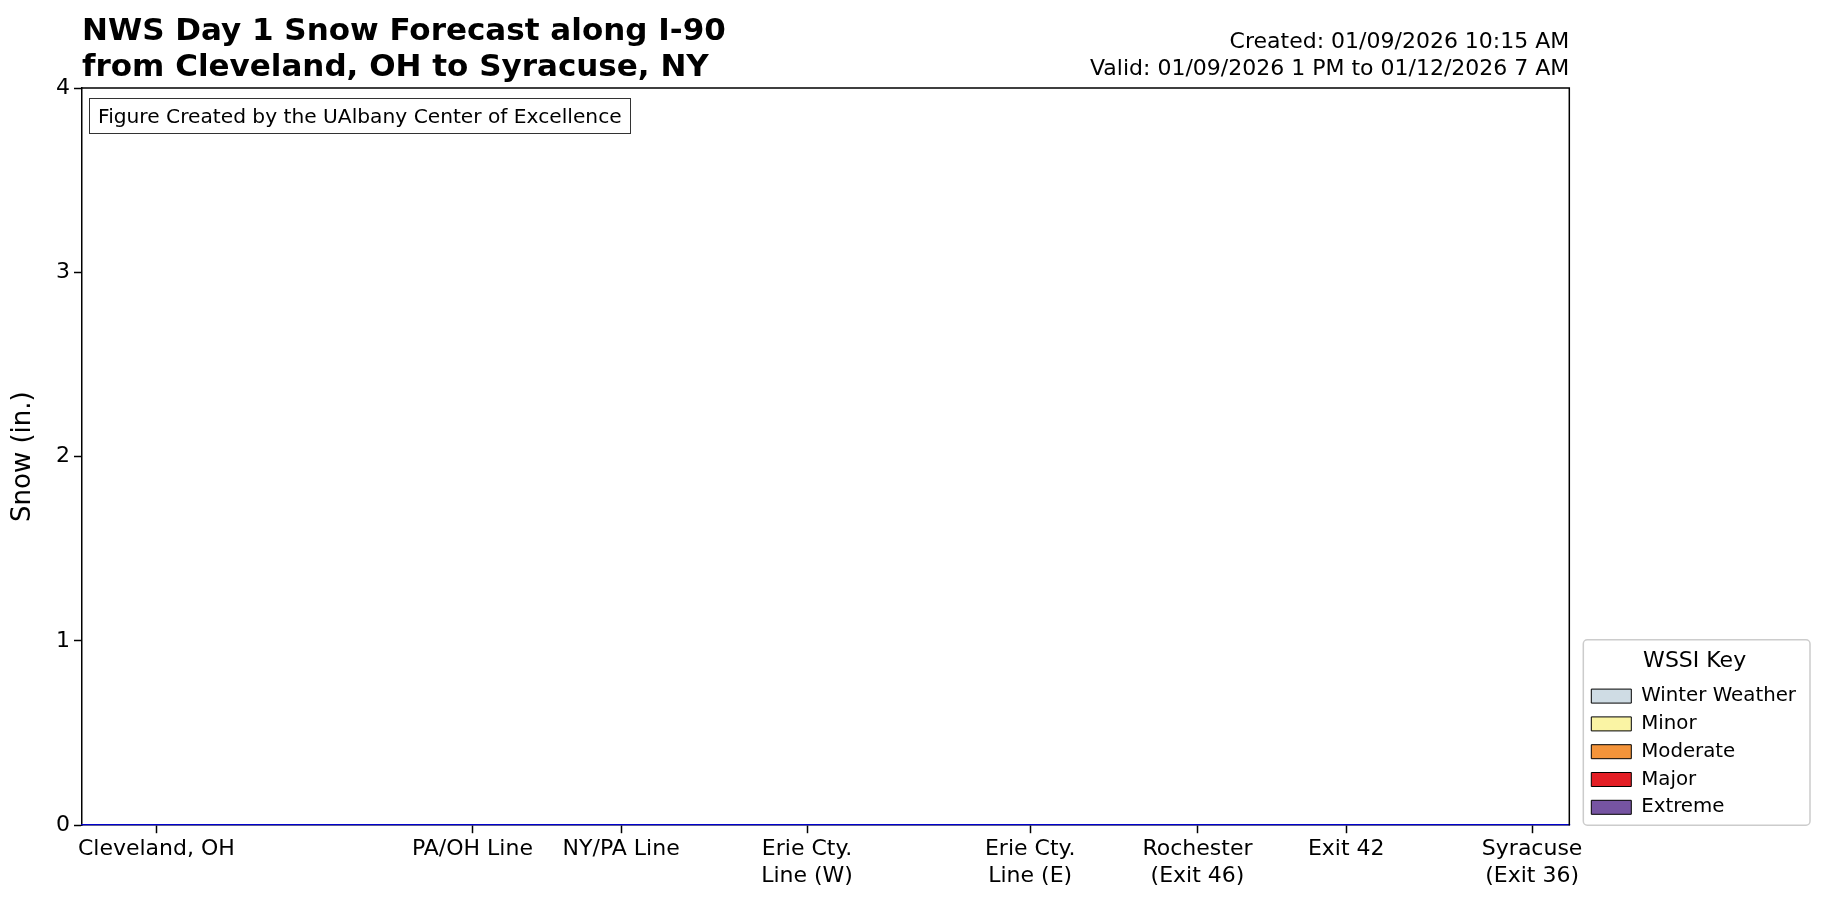 The height and width of the screenshot is (909, 1828). What do you see at coordinates (1030, 861) in the screenshot?
I see `x-tick-label: Erie Cty. Line (E)` at bounding box center [1030, 861].